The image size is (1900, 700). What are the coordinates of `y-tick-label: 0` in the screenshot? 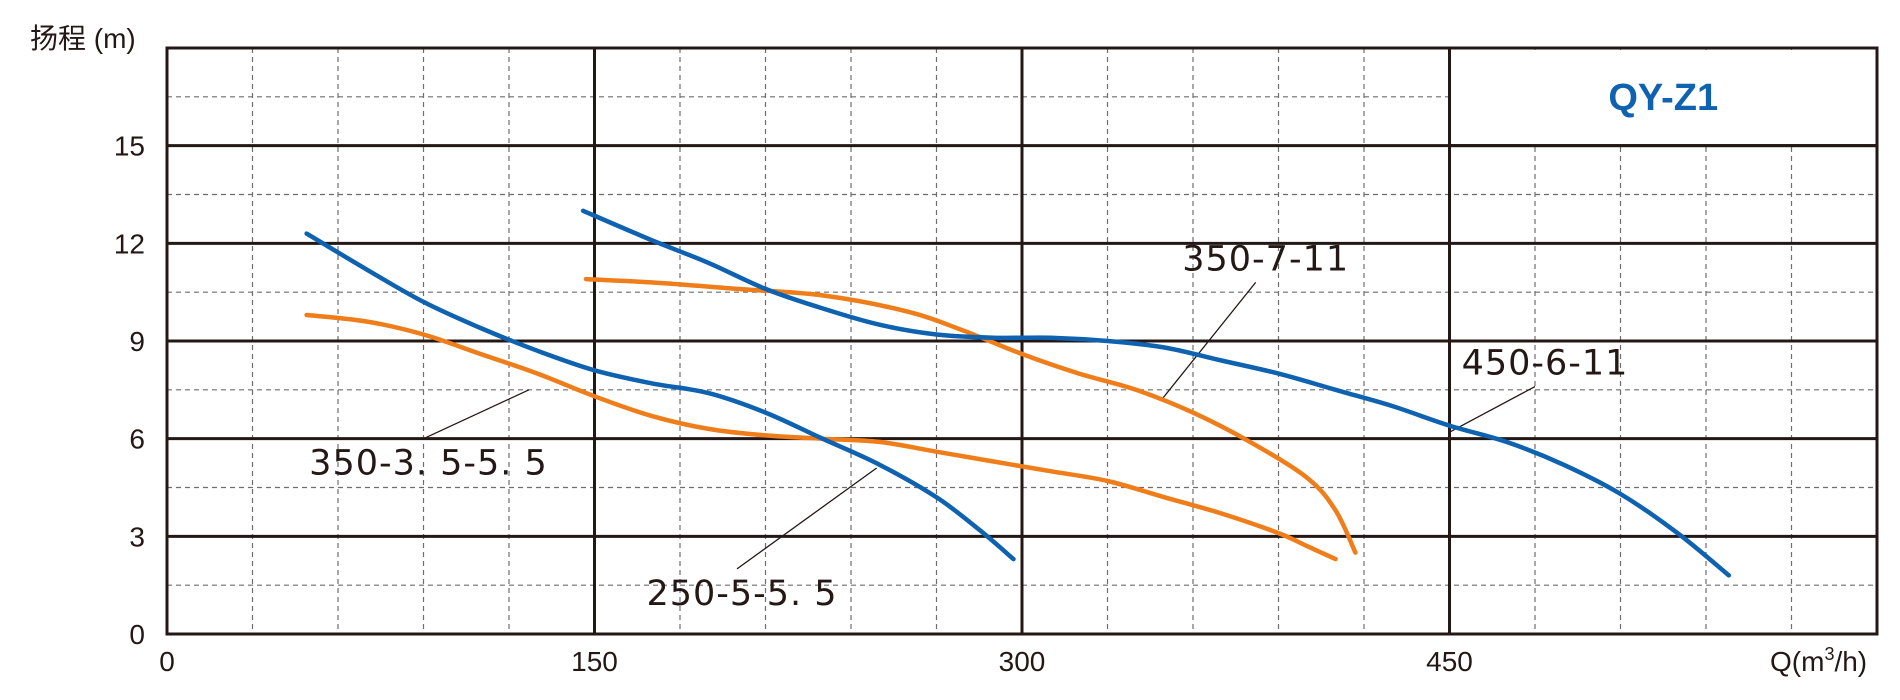 It's located at (137, 634).